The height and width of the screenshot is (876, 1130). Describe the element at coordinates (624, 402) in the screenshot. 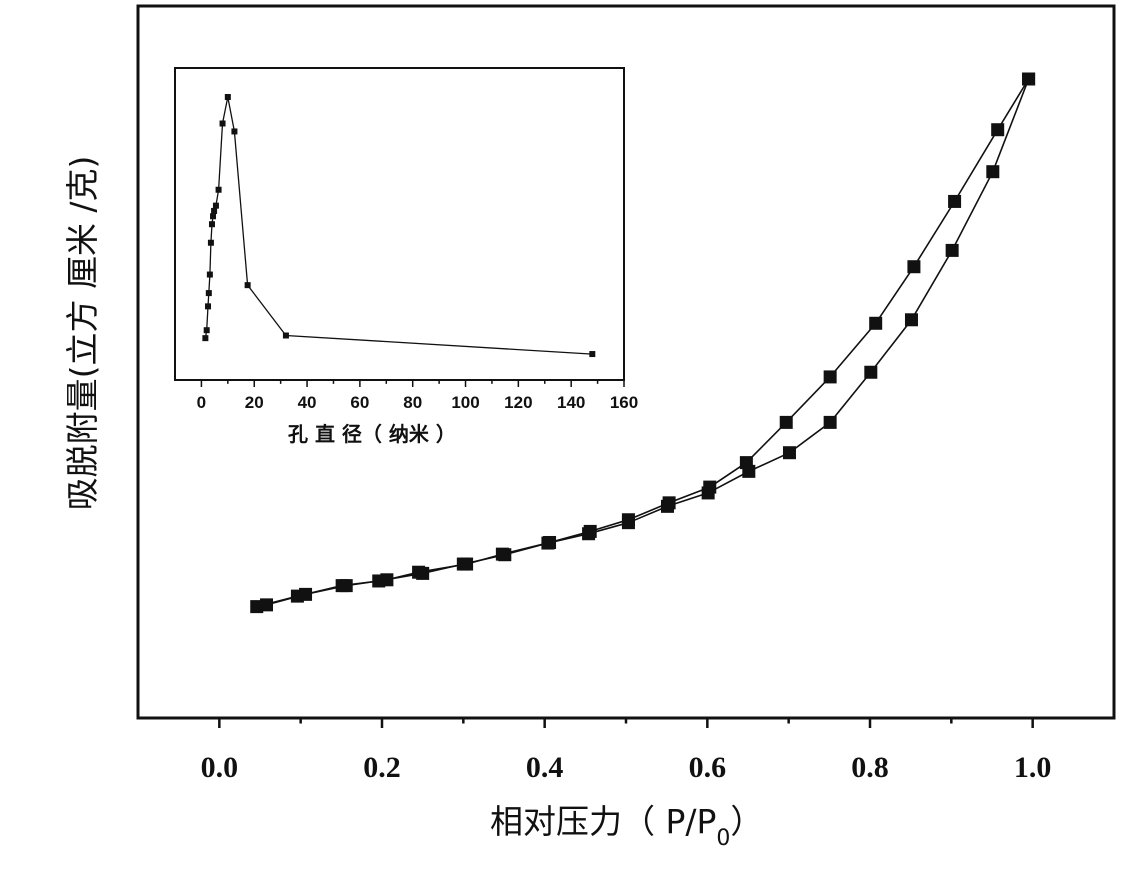

I see `inset-x-tick-label: 160` at that location.